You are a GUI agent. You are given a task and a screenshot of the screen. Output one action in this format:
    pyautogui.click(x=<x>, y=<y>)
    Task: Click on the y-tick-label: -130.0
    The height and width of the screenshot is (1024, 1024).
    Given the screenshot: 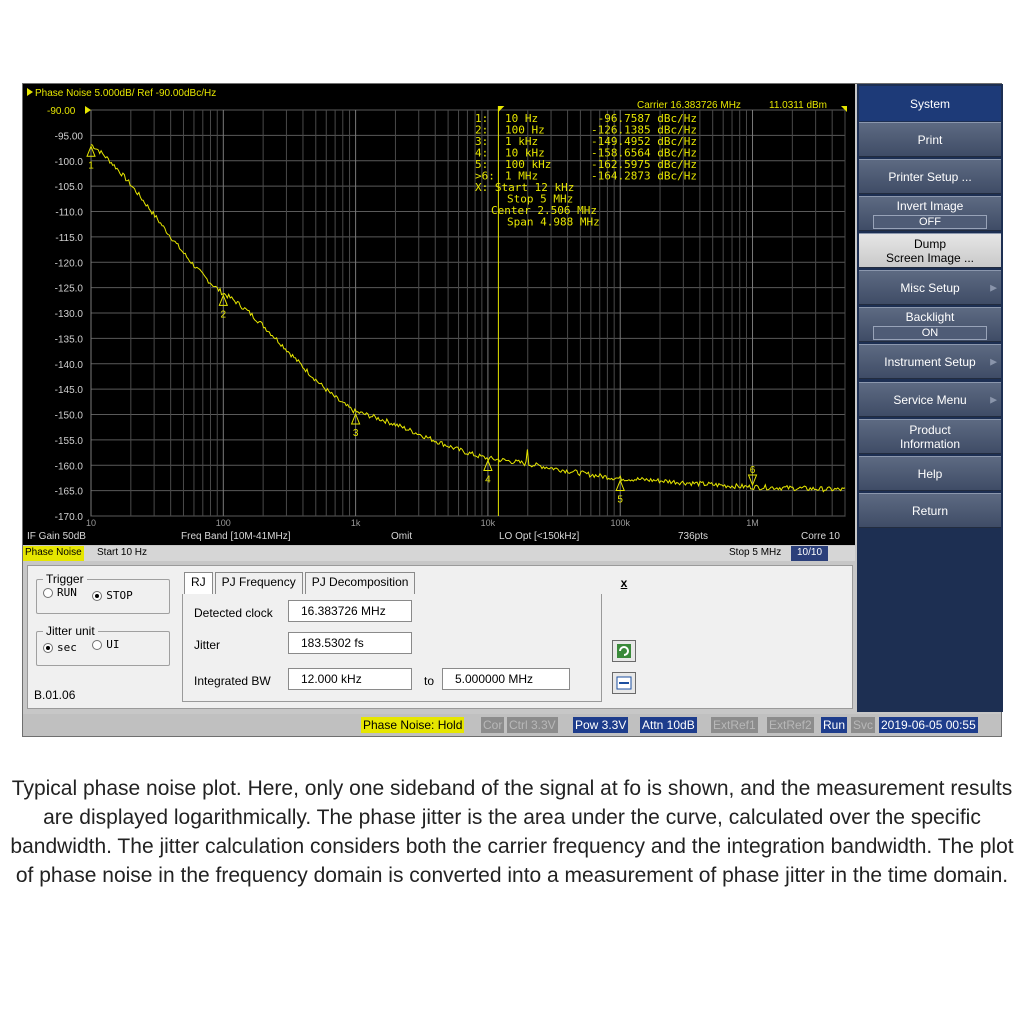 What is the action you would take?
    pyautogui.click(x=69, y=314)
    